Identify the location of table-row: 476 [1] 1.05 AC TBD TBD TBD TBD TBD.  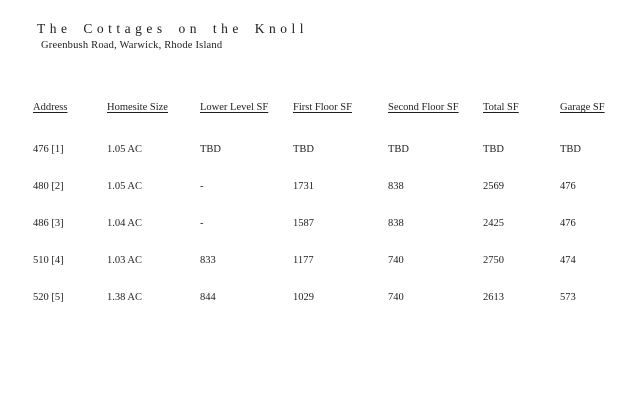
(320, 151).